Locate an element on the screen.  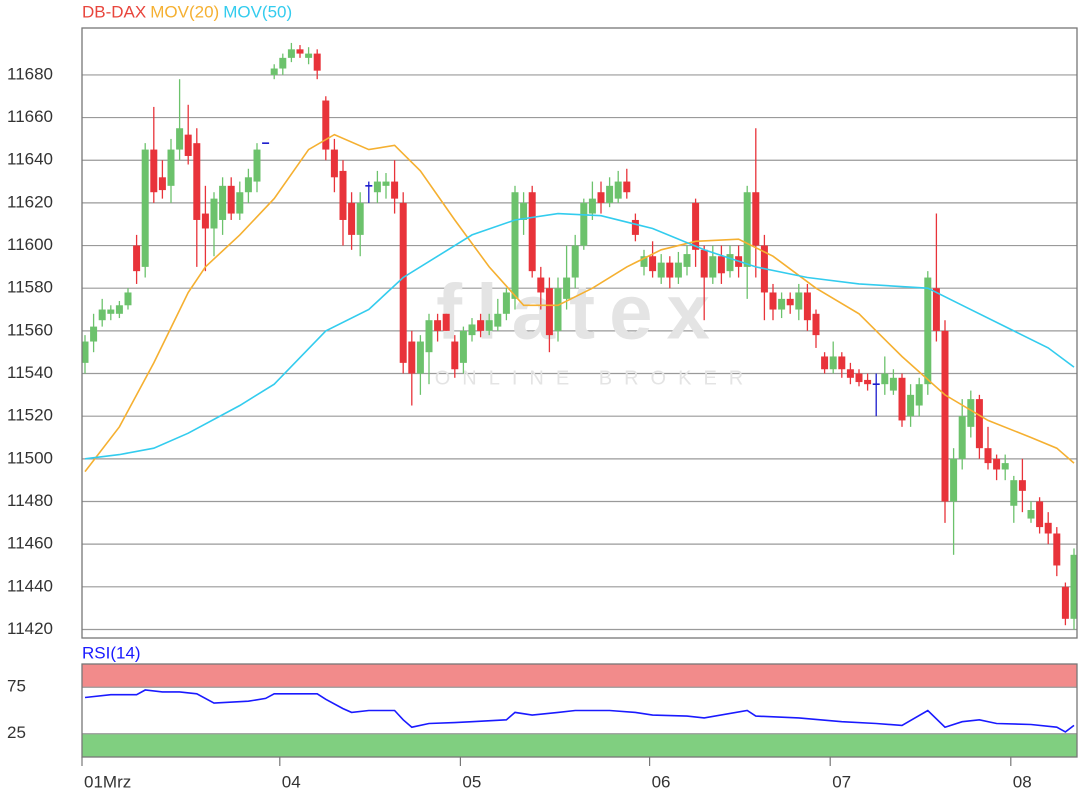
y-tick-label: 11540 is located at coordinates (30, 372).